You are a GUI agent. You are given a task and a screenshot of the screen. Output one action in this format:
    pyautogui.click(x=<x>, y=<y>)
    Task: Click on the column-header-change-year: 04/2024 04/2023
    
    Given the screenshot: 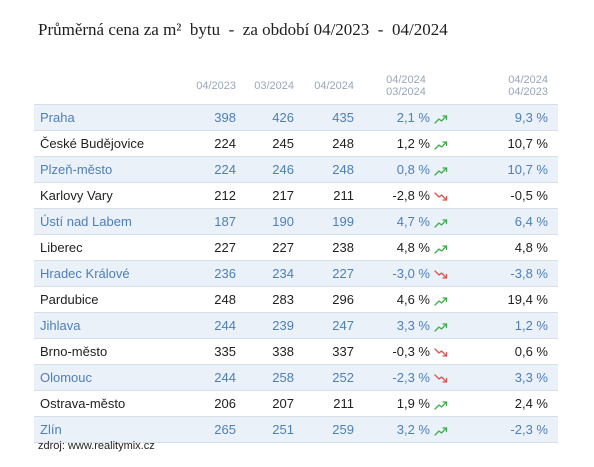 What is the action you would take?
    pyautogui.click(x=505, y=86)
    